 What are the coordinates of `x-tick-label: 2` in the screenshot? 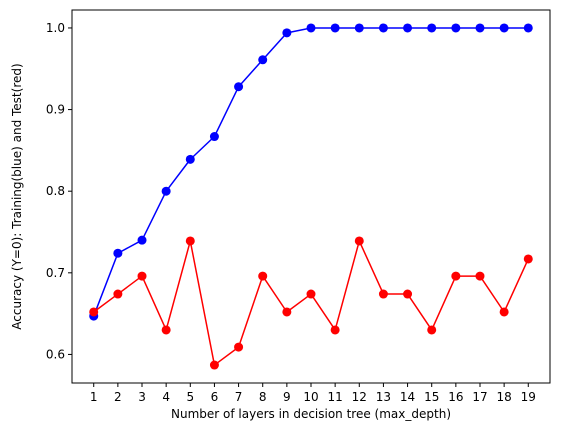 It's located at (118, 397).